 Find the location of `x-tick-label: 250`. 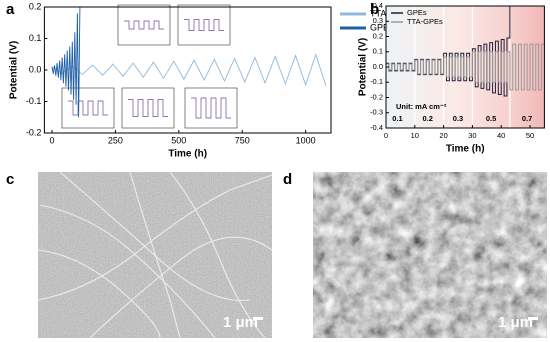

x-tick-label: 250 is located at coordinates (115, 140).